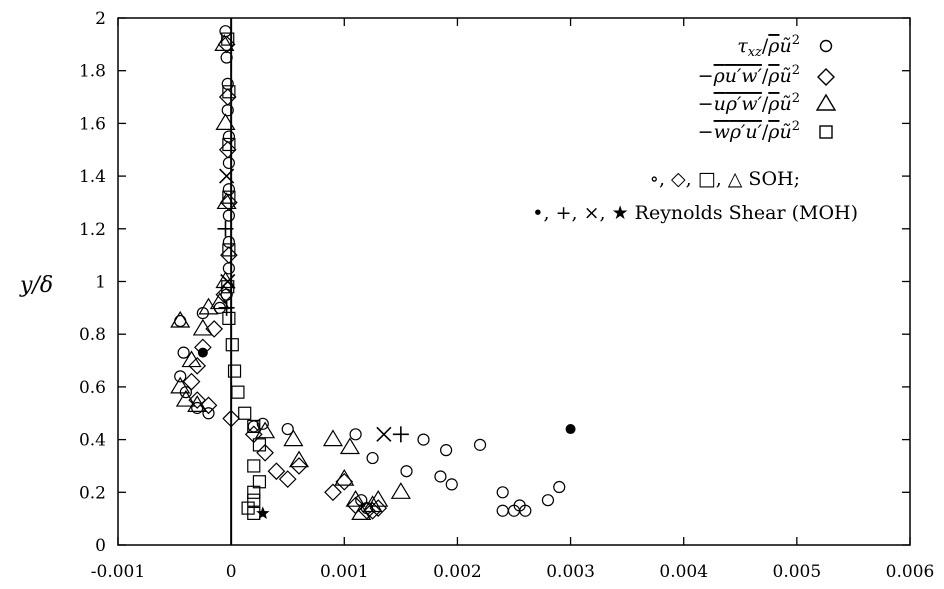 This screenshot has height=589, width=944. I want to click on legend-label-mass-flux-w: −uρ′w′/ρũ2, so click(749, 103).